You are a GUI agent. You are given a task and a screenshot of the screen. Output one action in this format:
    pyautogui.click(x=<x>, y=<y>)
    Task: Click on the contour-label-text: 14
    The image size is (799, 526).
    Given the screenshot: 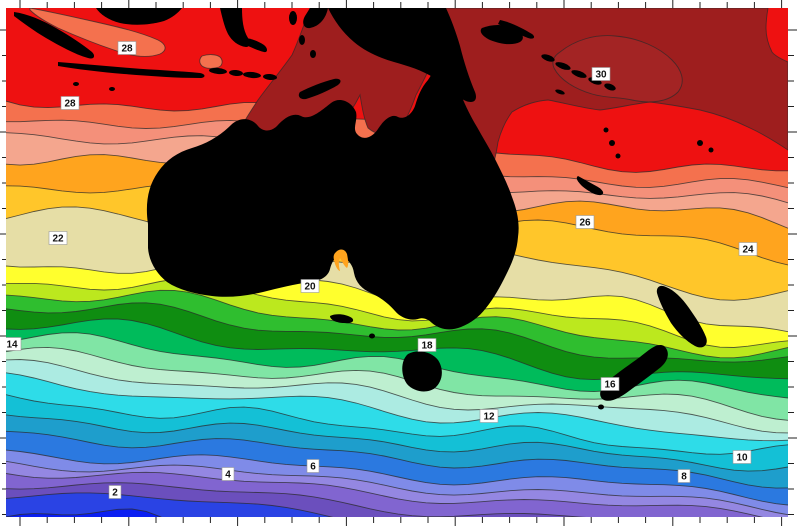 What is the action you would take?
    pyautogui.click(x=12, y=345)
    